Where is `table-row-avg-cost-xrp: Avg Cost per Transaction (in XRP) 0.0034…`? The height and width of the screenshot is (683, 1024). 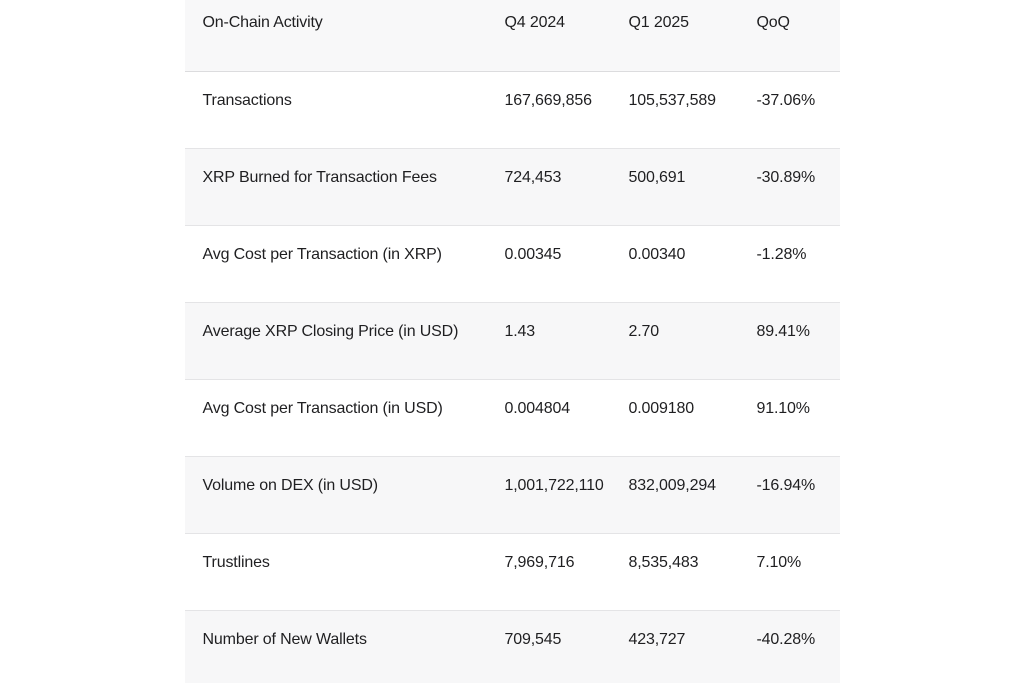 table-row-avg-cost-xrp: Avg Cost per Transaction (in XRP) 0.0034… is located at coordinates (512, 263).